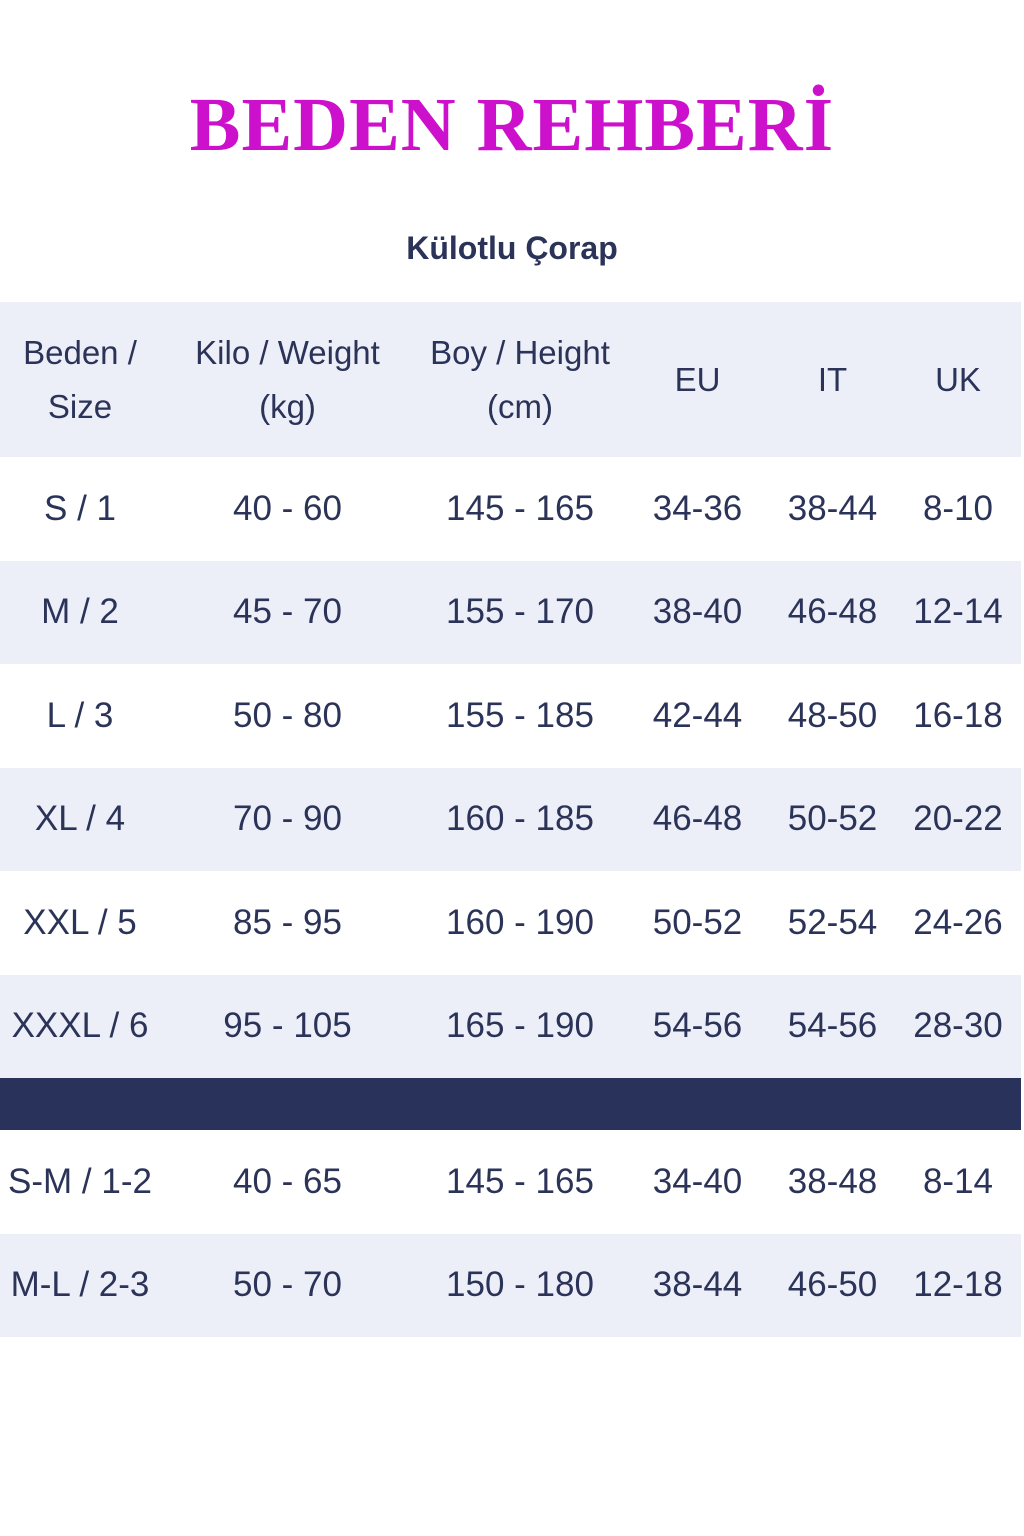 Image resolution: width=1024 pixels, height=1536 pixels. I want to click on table-row: M / 2 45 - 70 155 - 170 38-40 46-48 12-14, so click(510, 612).